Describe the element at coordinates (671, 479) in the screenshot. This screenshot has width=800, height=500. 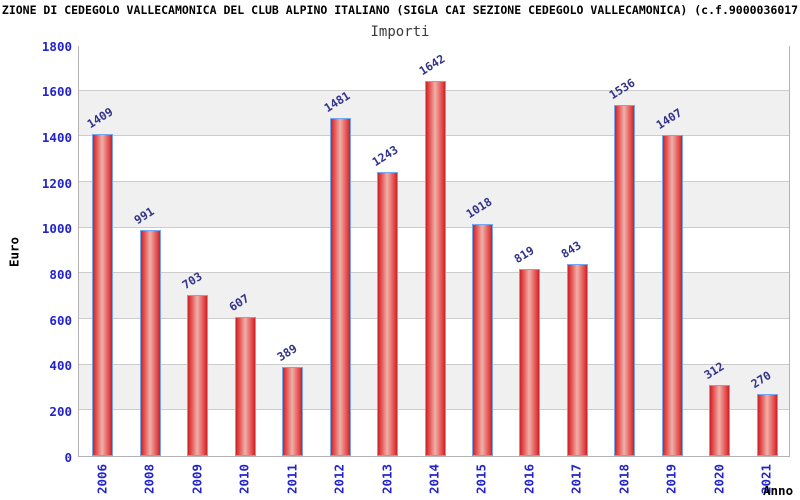
I see `x-tick-label-2019: 2019` at that location.